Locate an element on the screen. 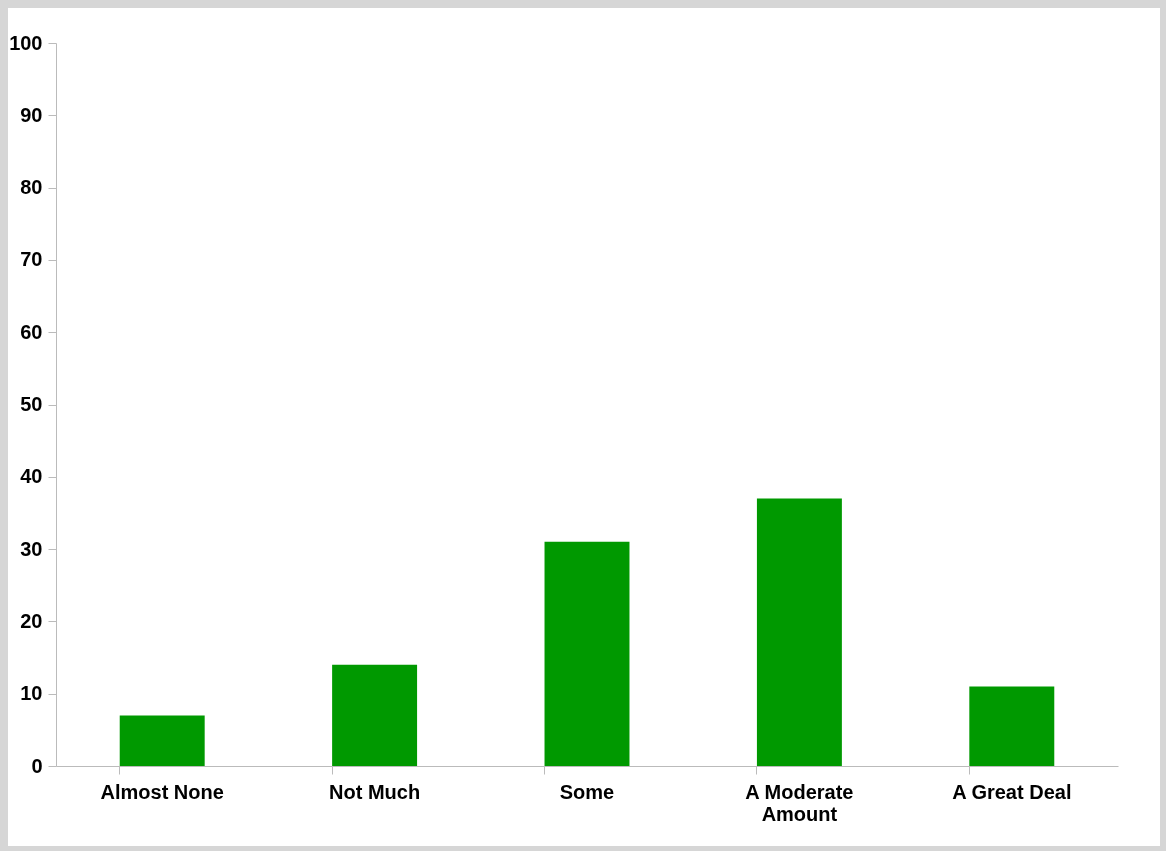 The width and height of the screenshot is (1166, 851). y-tick-label: 40 is located at coordinates (31, 476).